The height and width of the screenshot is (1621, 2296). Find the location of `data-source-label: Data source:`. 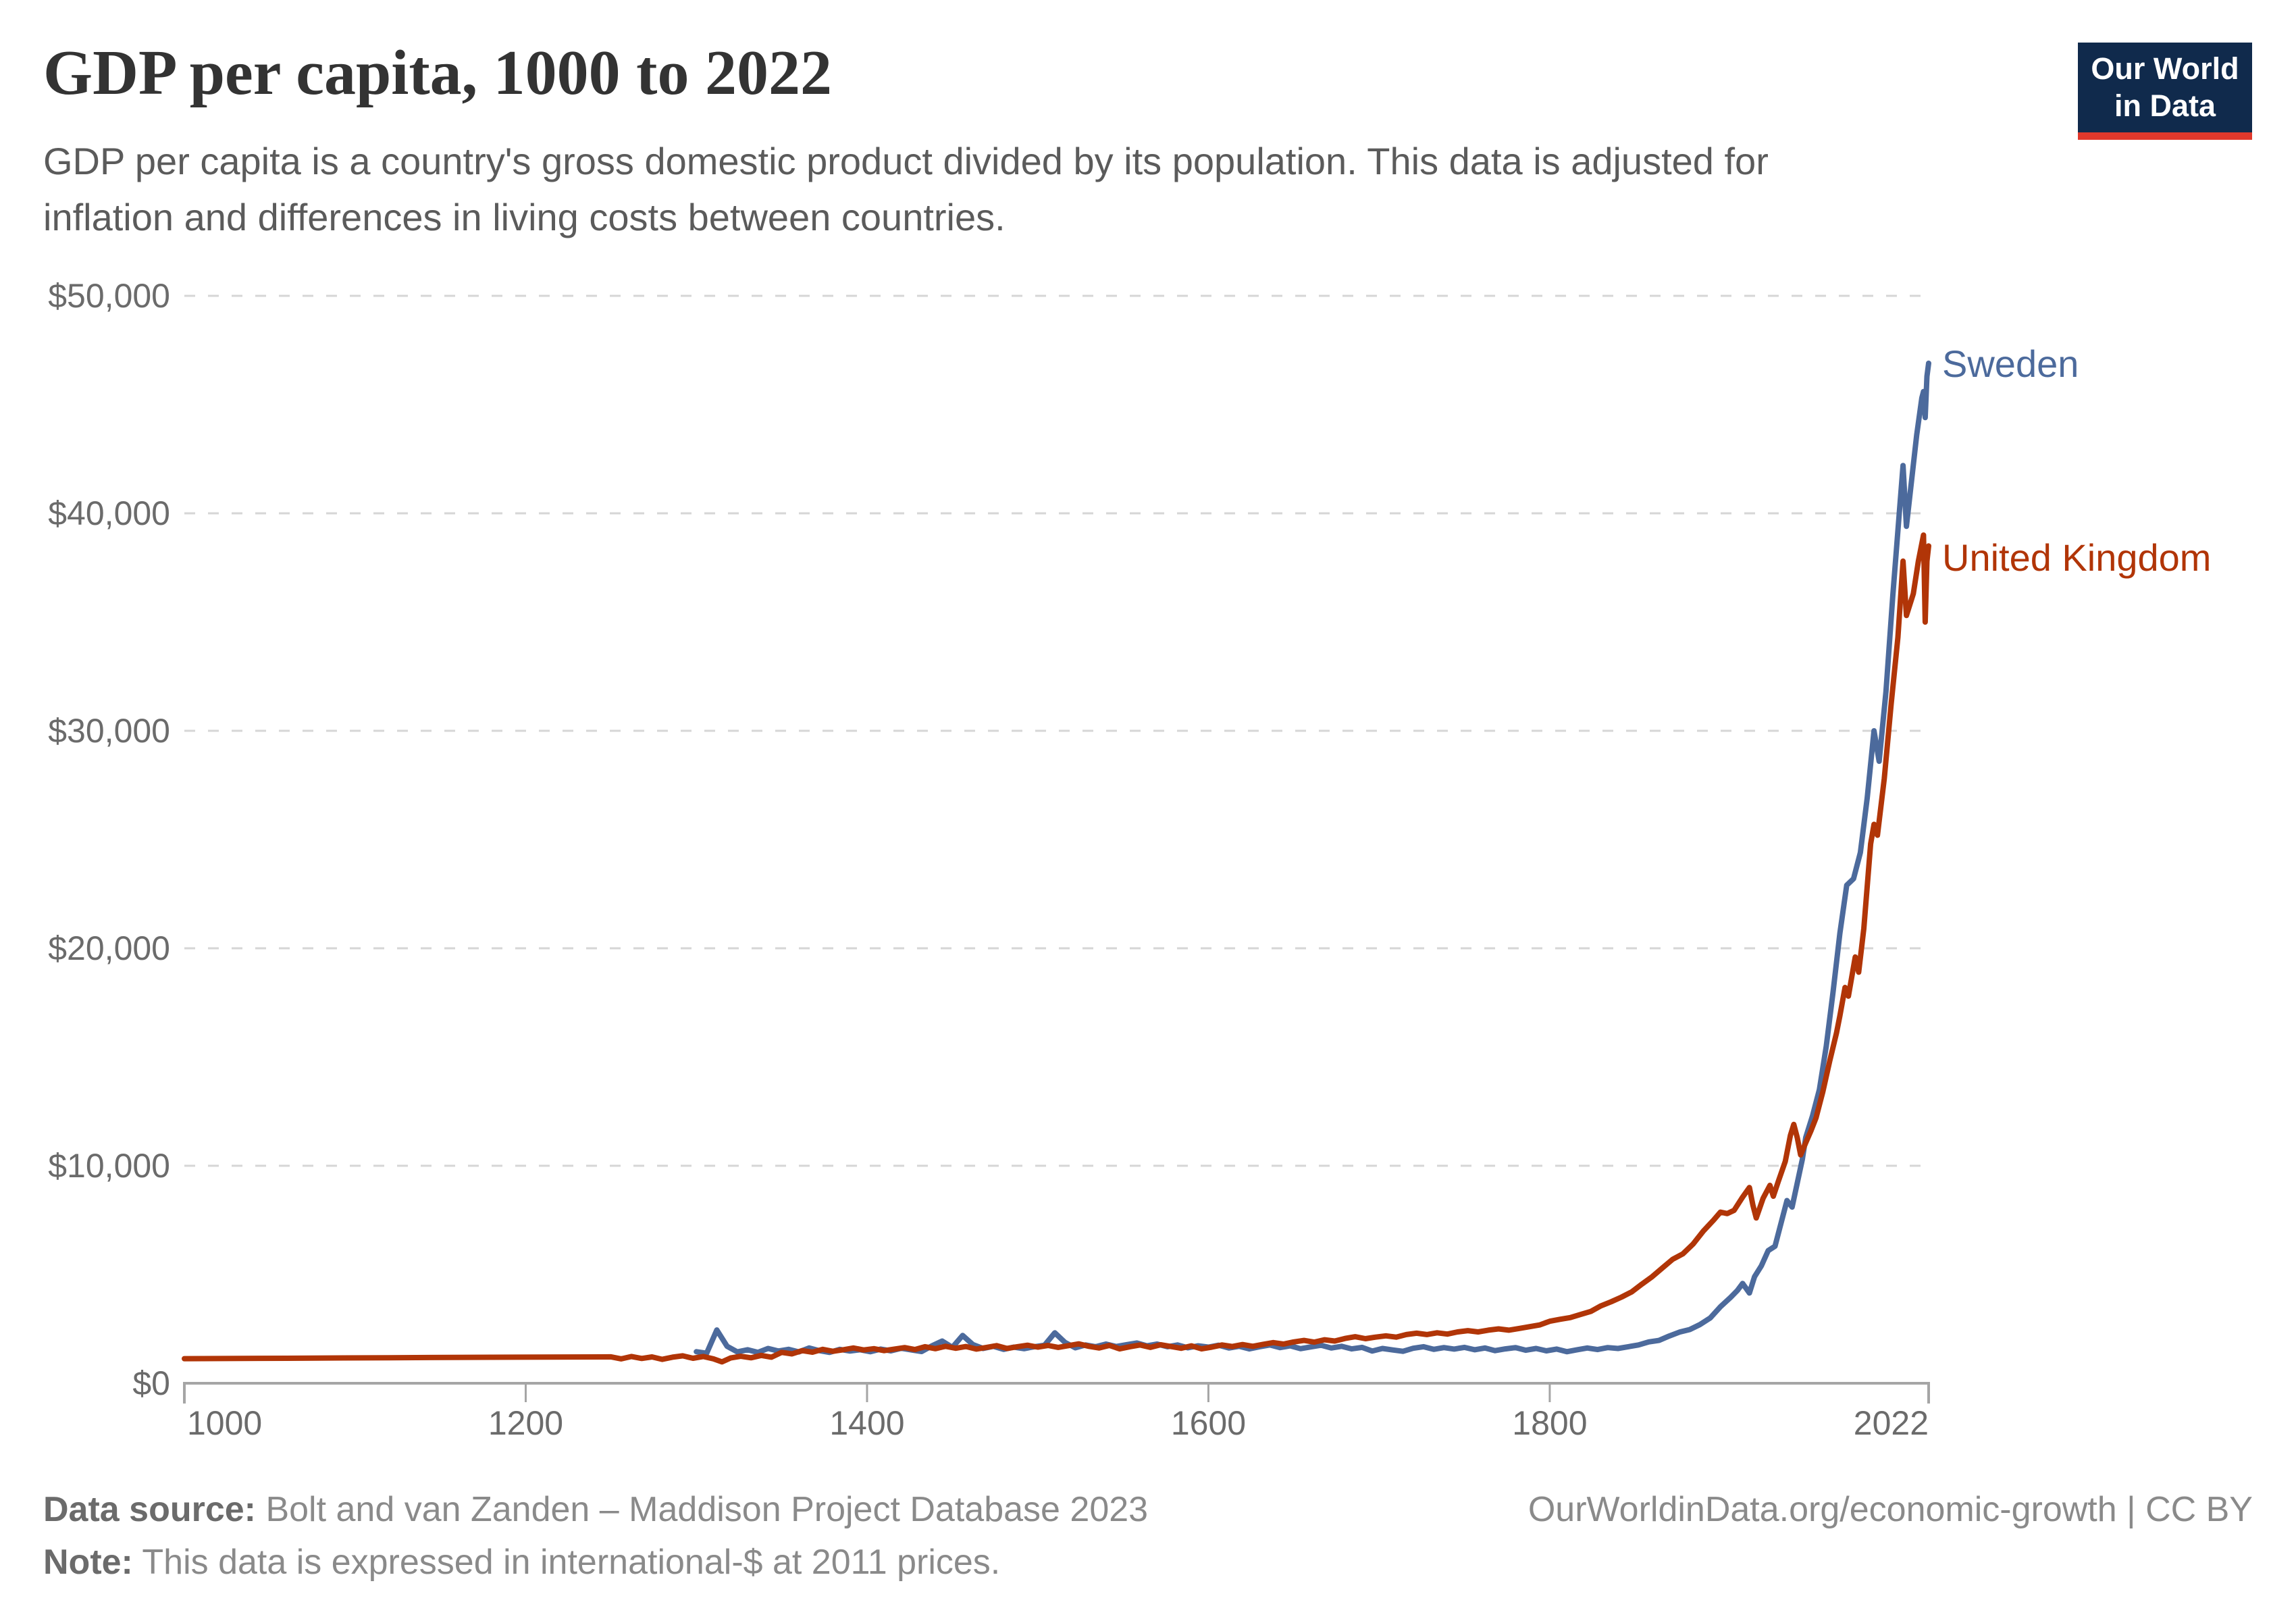

data-source-label: Data source: is located at coordinates (149, 1509).